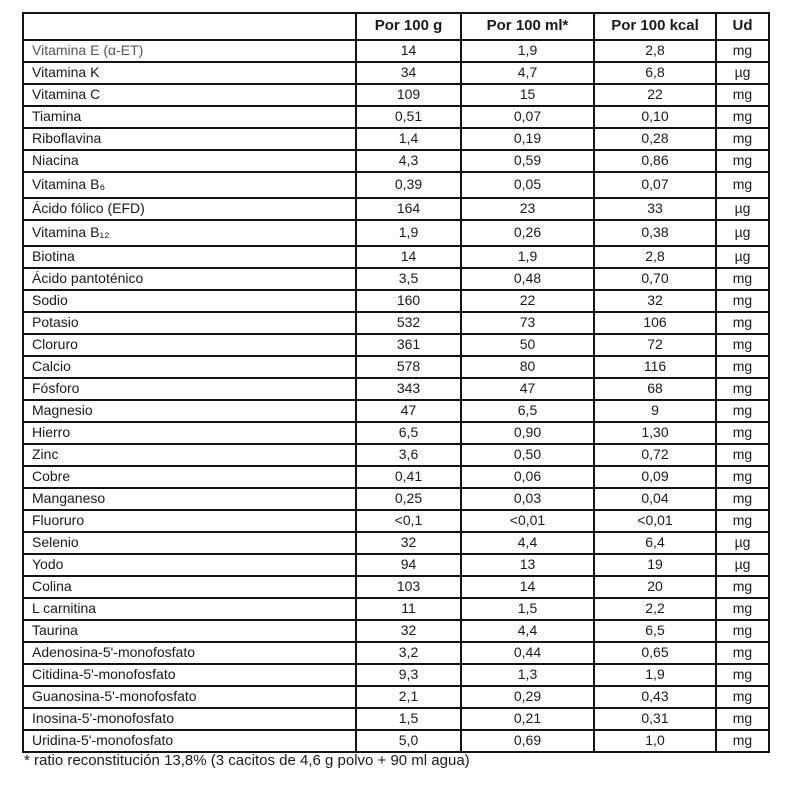  What do you see at coordinates (408, 185) in the screenshot?
I see `value-per-100g: 0,39` at bounding box center [408, 185].